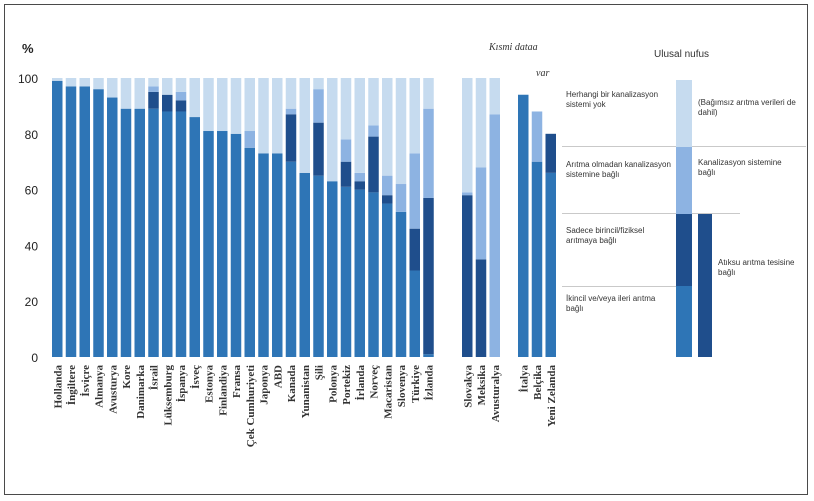 Image resolution: width=814 pixels, height=501 pixels. What do you see at coordinates (347, 385) in the screenshot?
I see `x-tick-label: Portekiz` at bounding box center [347, 385].